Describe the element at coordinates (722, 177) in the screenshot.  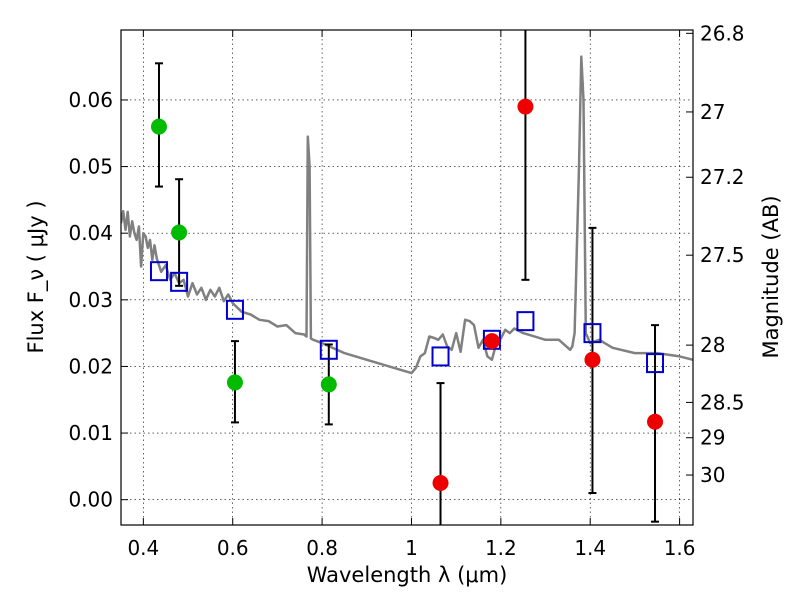
I see `y2-tick-label: 27.2` at that location.